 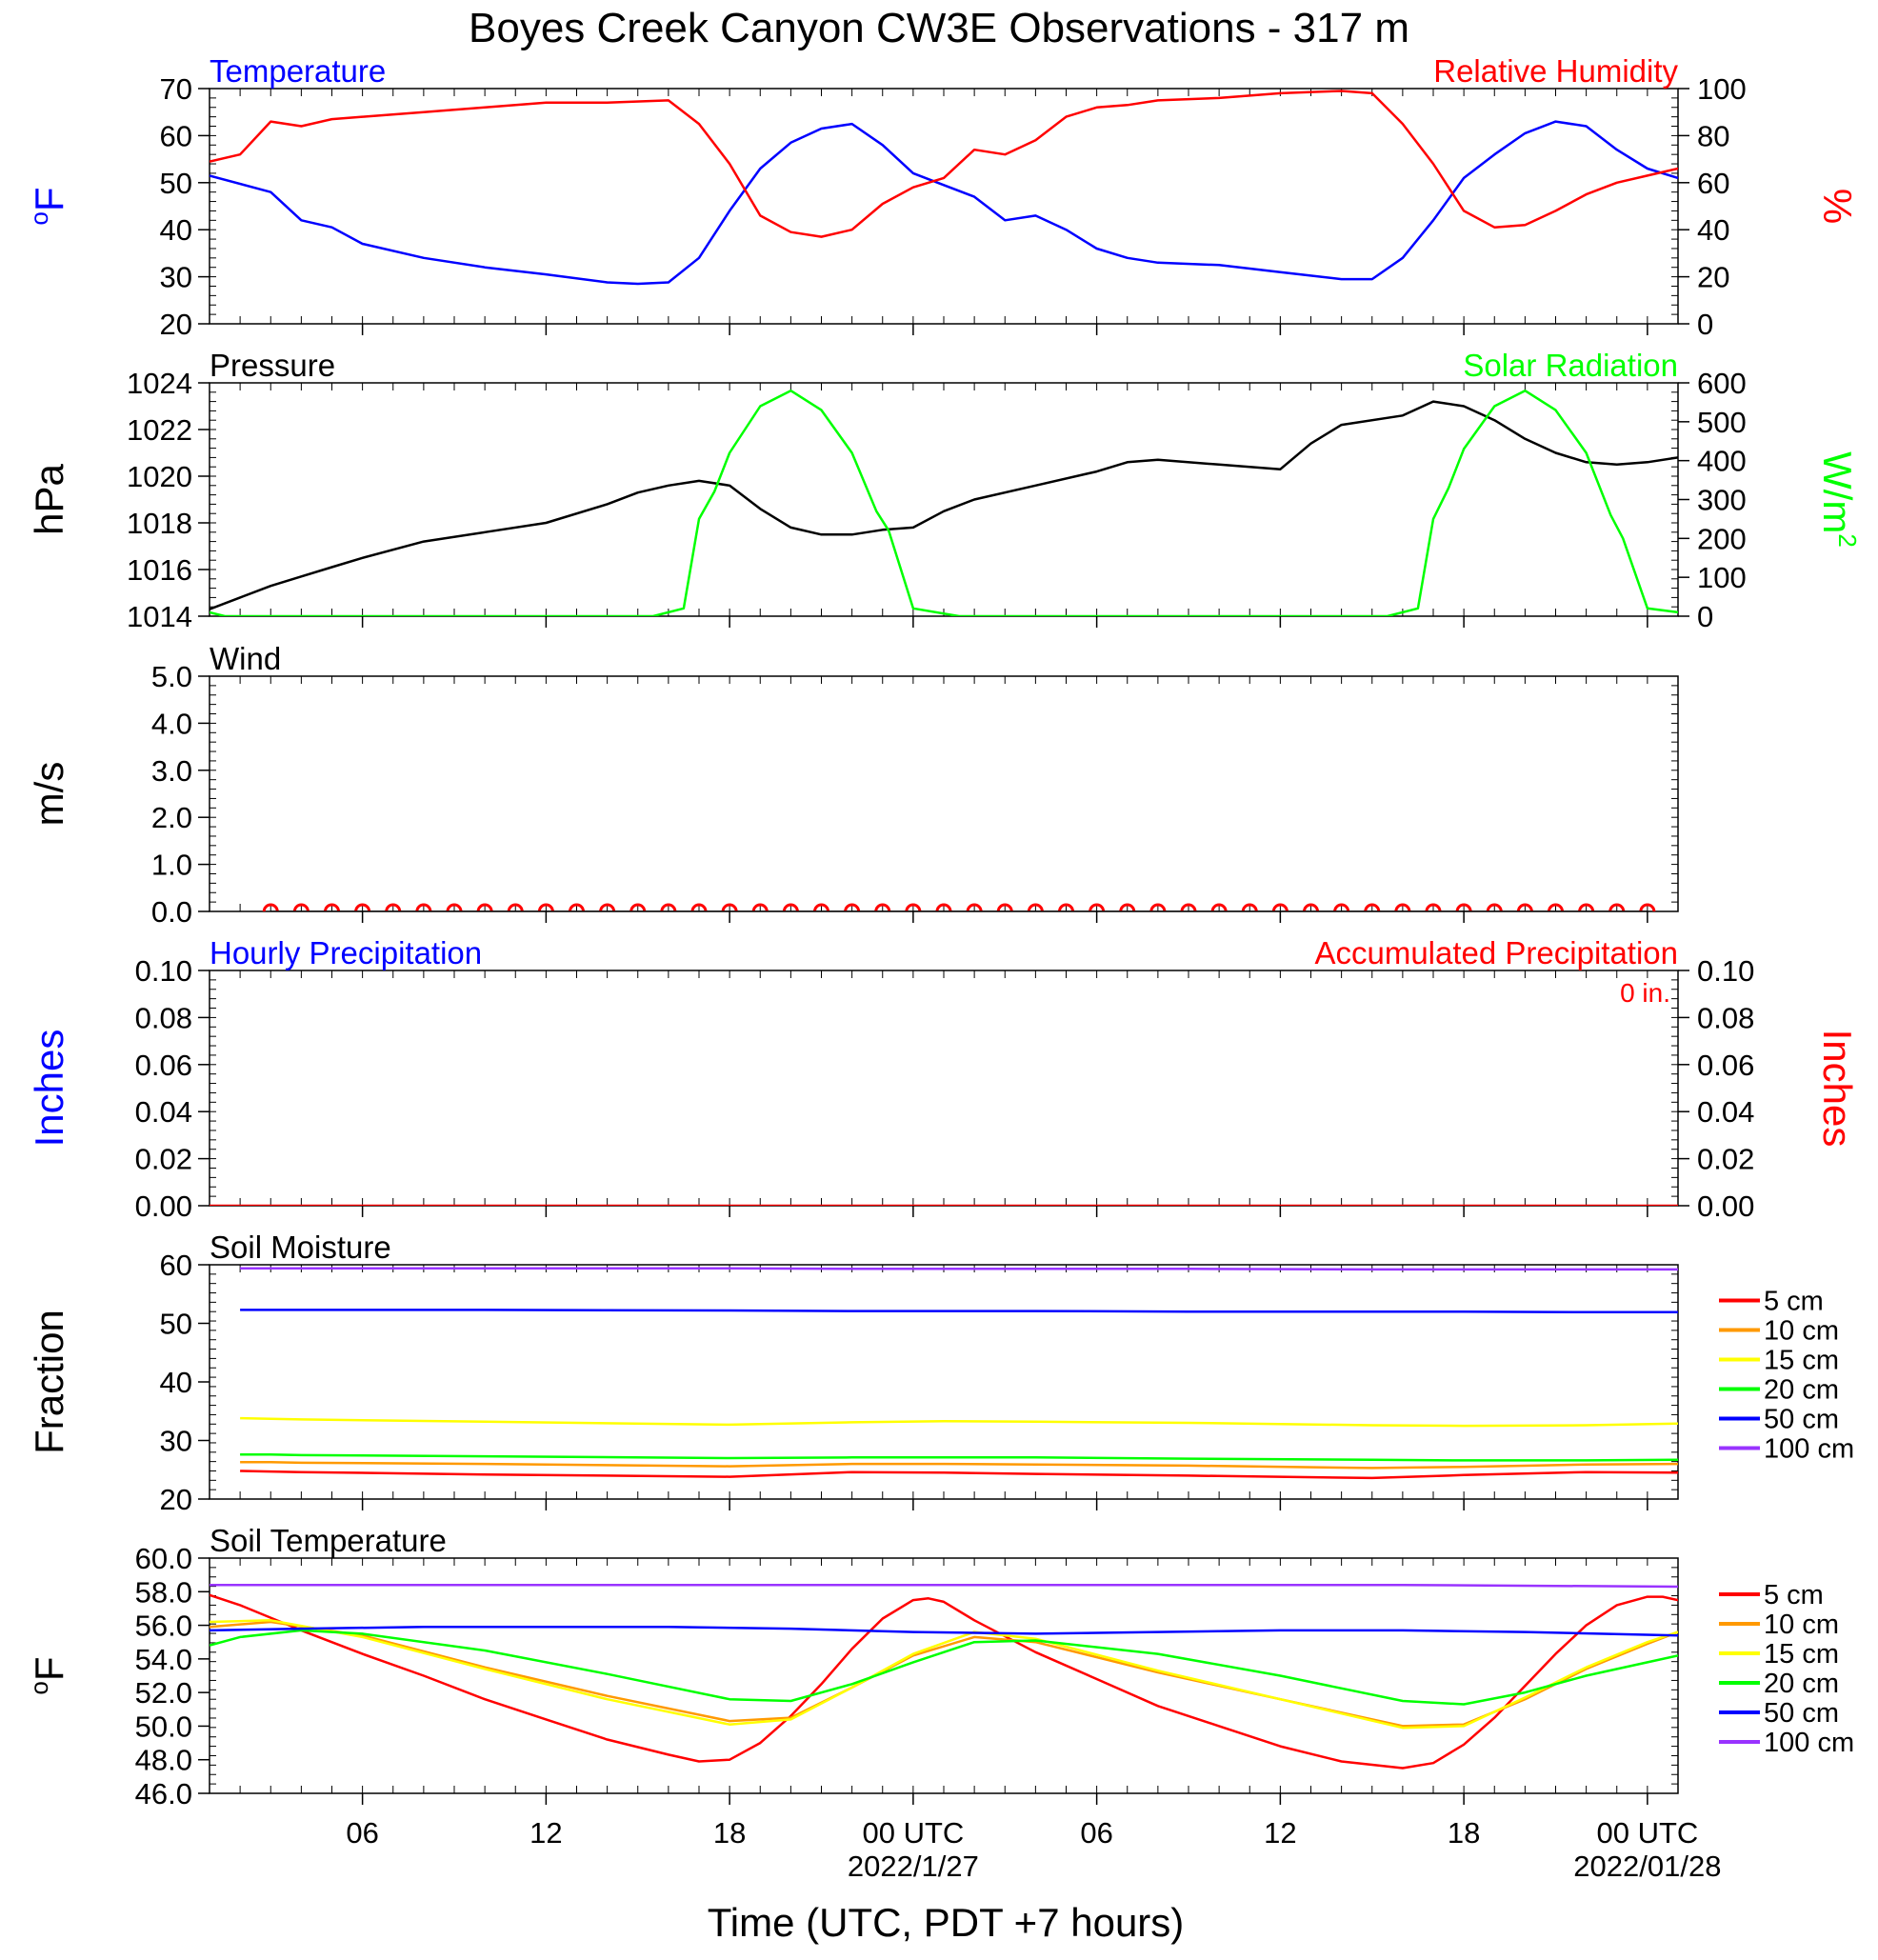 I want to click on y-axis-label-right-main: Inches, so click(x=1837, y=1089).